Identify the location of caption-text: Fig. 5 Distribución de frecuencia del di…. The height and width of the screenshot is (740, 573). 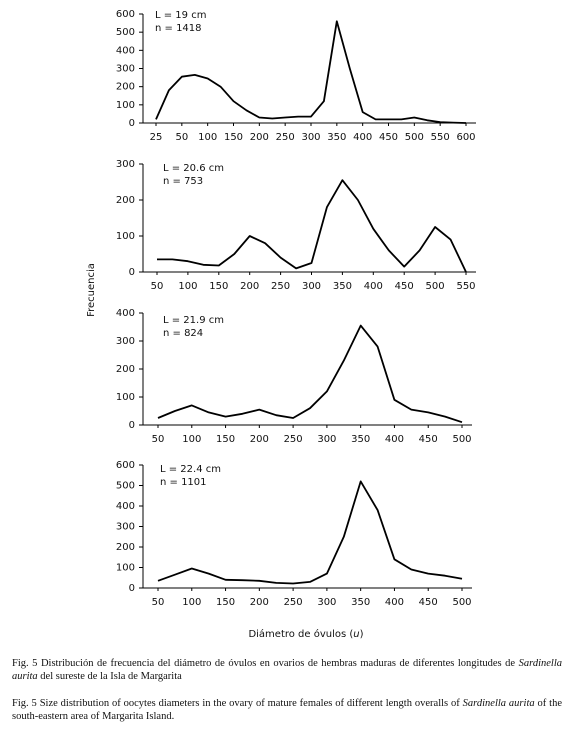
(265, 663).